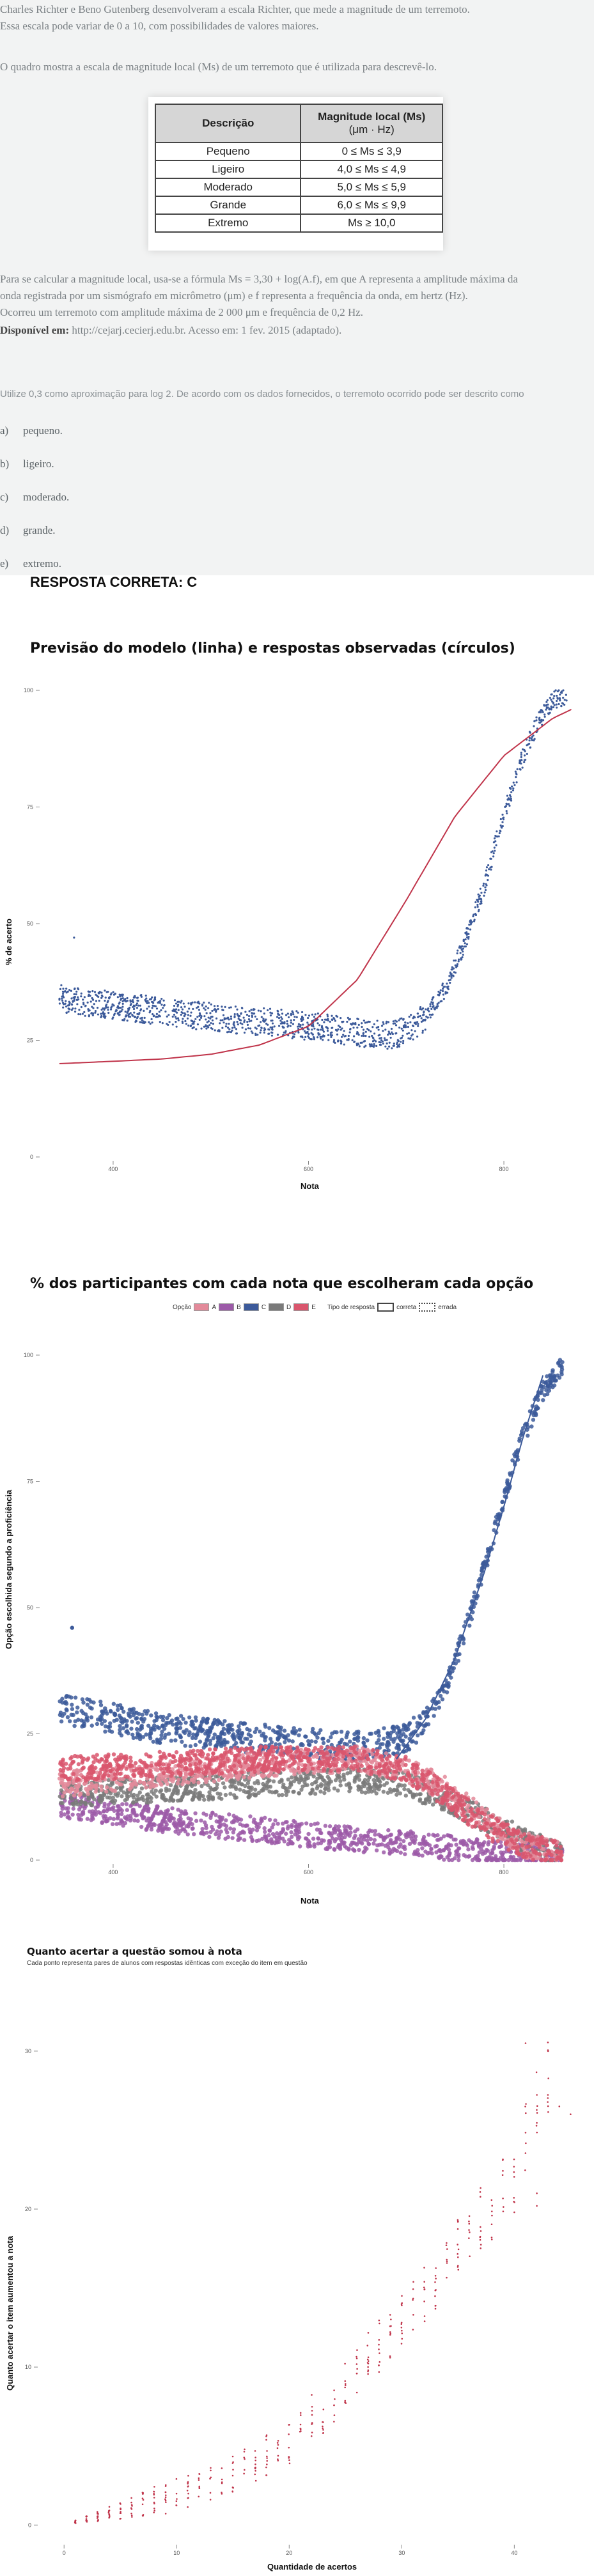  What do you see at coordinates (30, 1040) in the screenshot?
I see `y-tick-label: 25` at bounding box center [30, 1040].